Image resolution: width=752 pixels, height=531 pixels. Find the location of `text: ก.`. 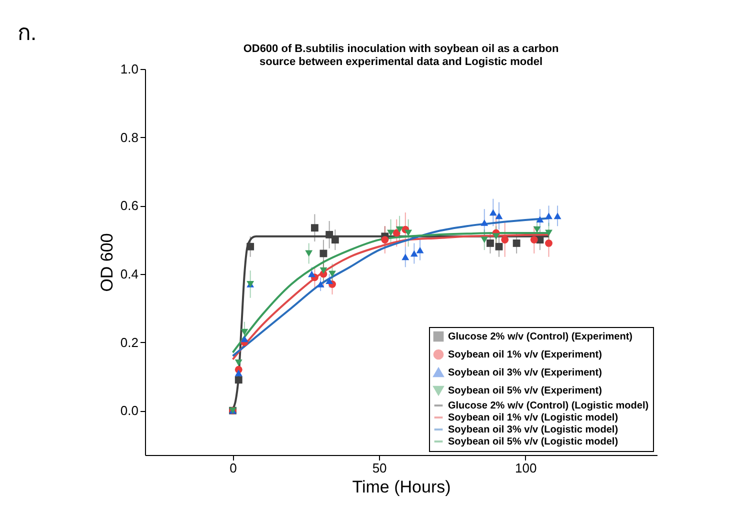

text: ก. is located at coordinates (27, 32).